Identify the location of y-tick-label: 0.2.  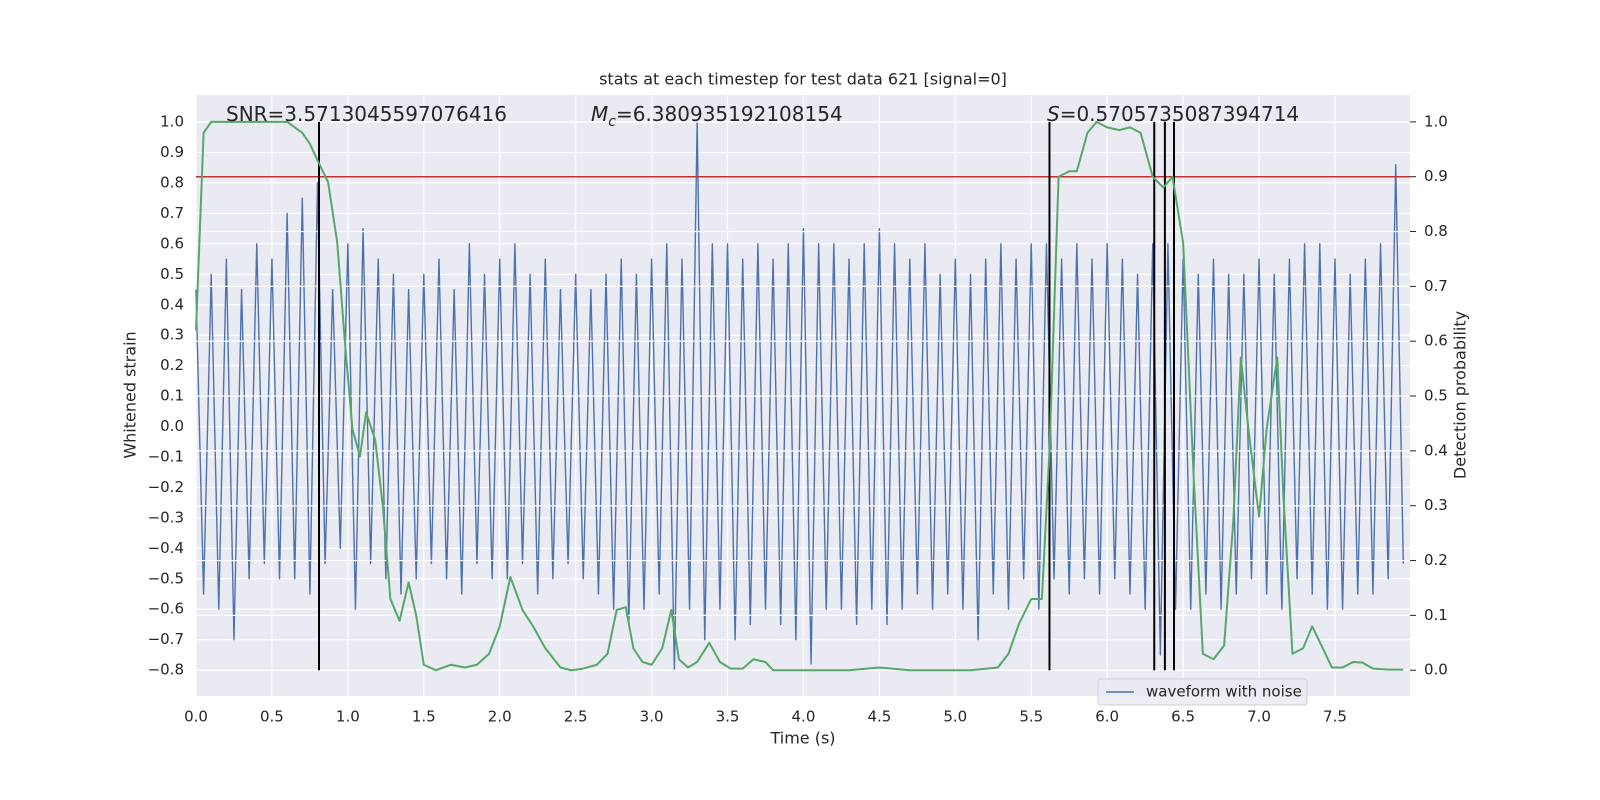
(172, 365).